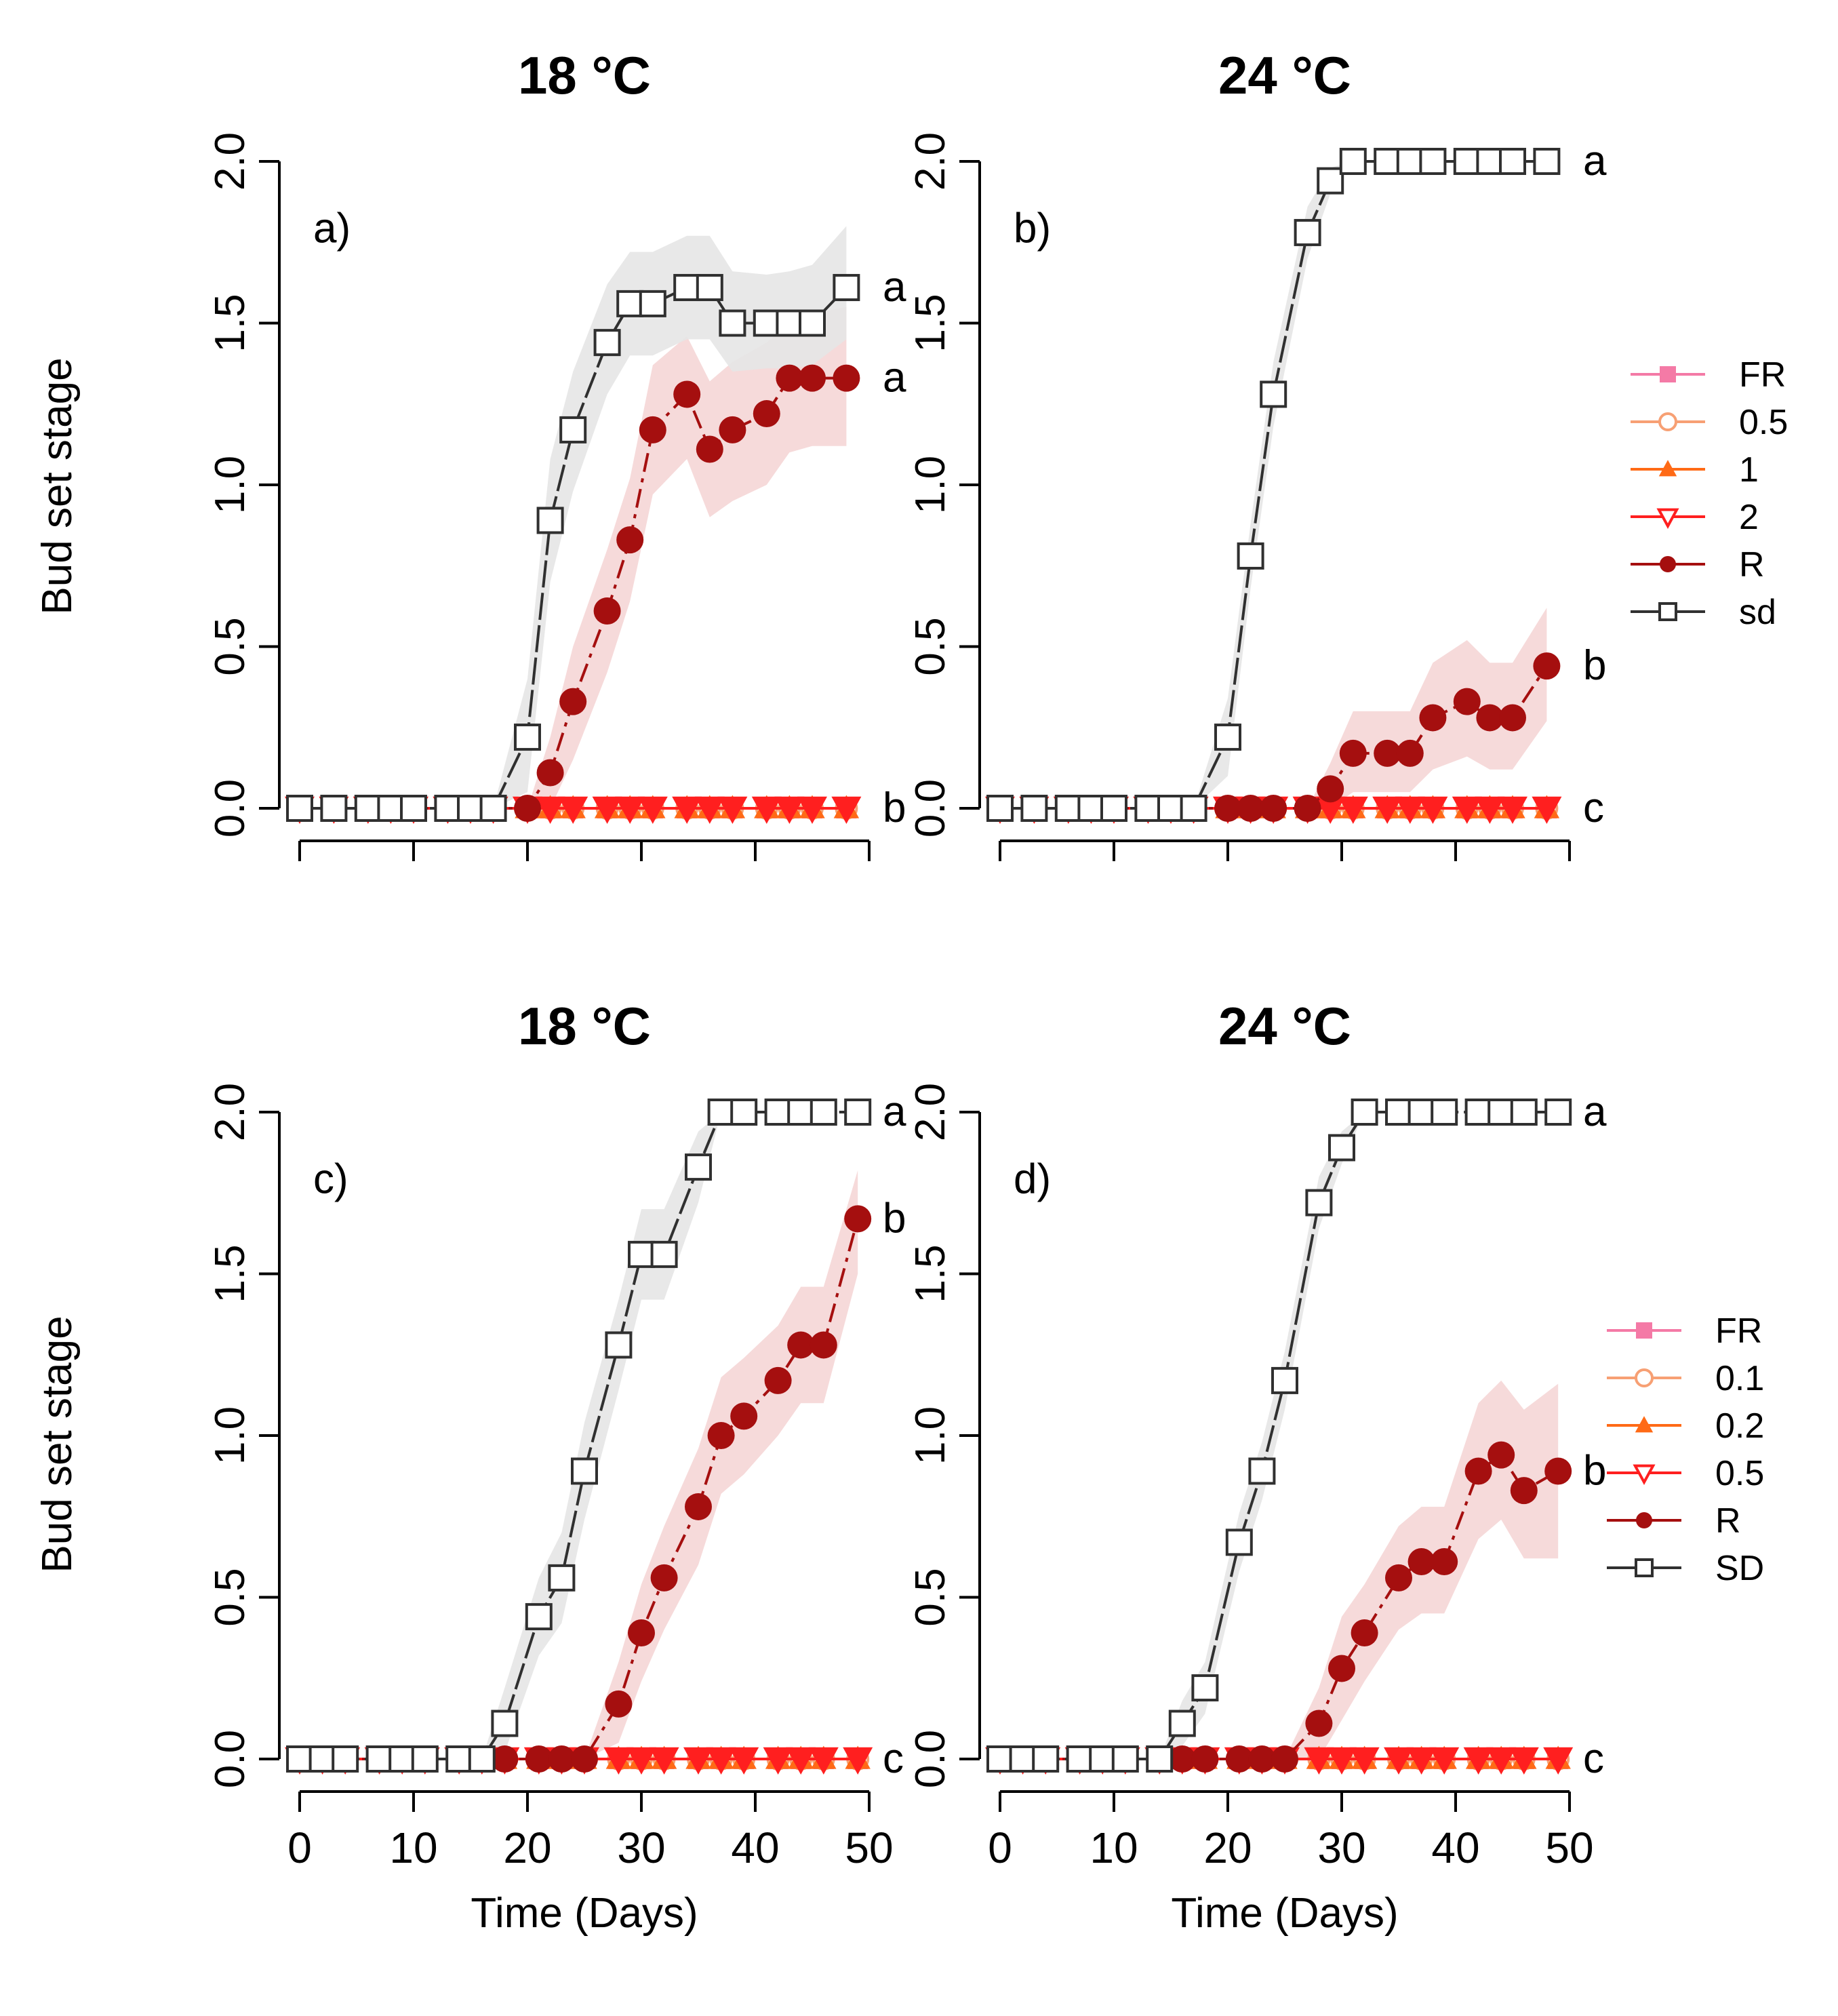 Image resolution: width=1838 pixels, height=2016 pixels. Describe the element at coordinates (1749, 470) in the screenshot. I see `legend-label: 1` at that location.